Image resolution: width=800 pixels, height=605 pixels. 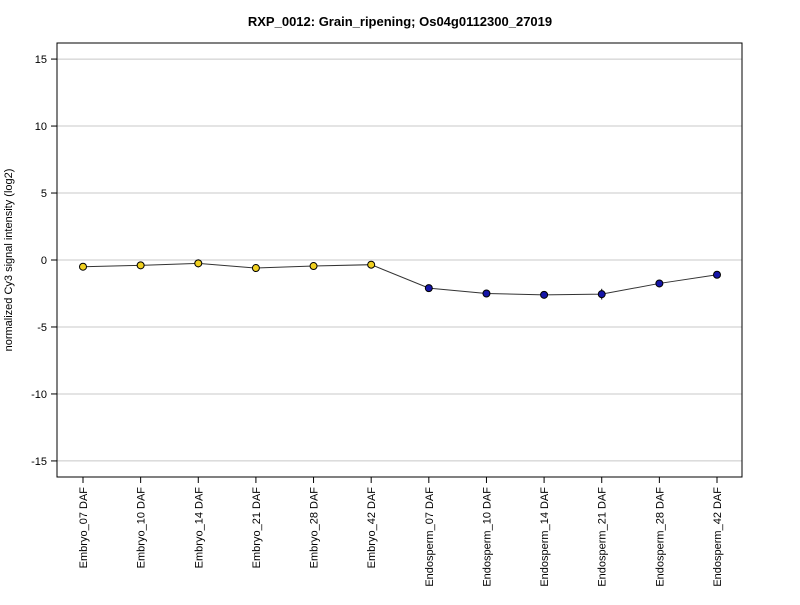 What do you see at coordinates (660, 537) in the screenshot?
I see `x-tick-label: Endosperm_28 DAF` at bounding box center [660, 537].